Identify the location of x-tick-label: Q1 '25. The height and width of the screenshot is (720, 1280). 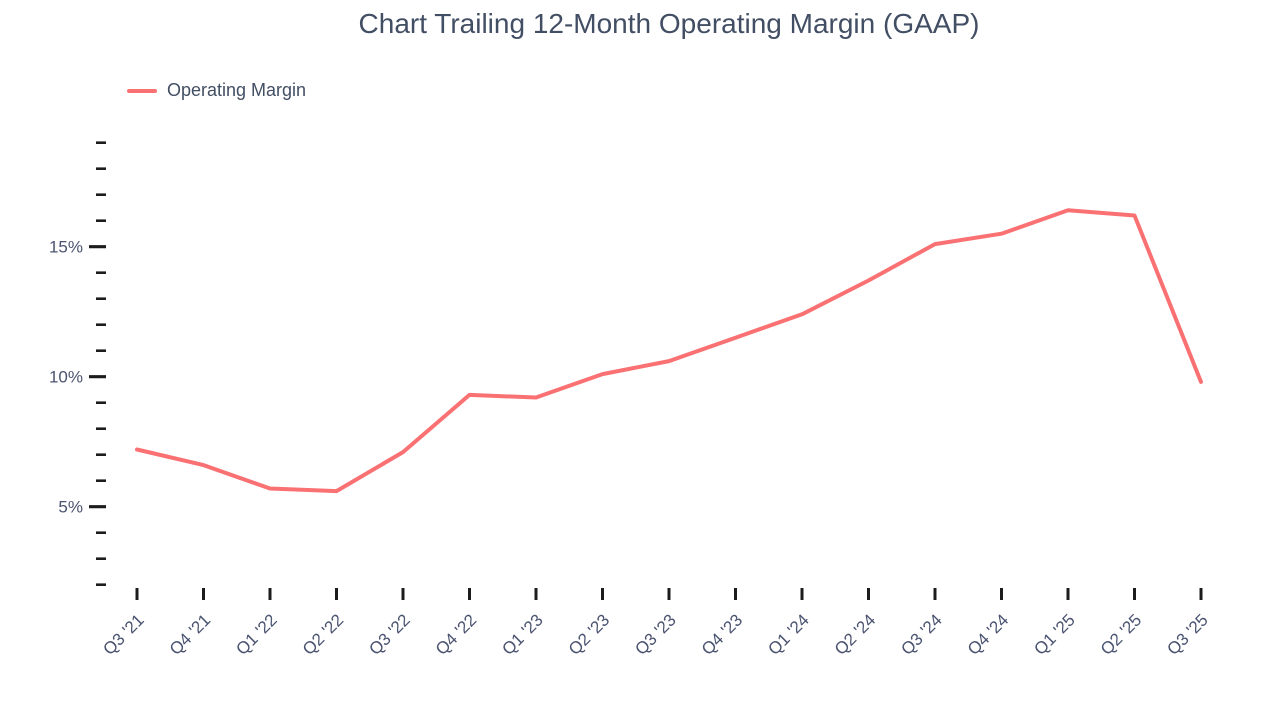
(1054, 634).